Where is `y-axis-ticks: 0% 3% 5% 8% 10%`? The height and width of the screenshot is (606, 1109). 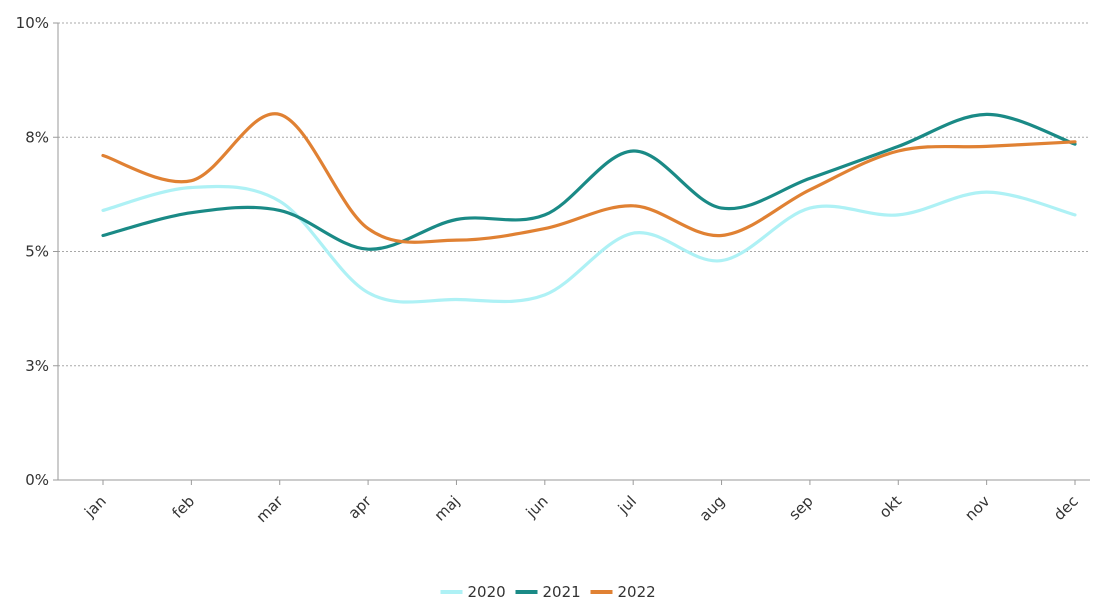
y-axis-ticks: 0% 3% 5% 8% 10% is located at coordinates (37, 251).